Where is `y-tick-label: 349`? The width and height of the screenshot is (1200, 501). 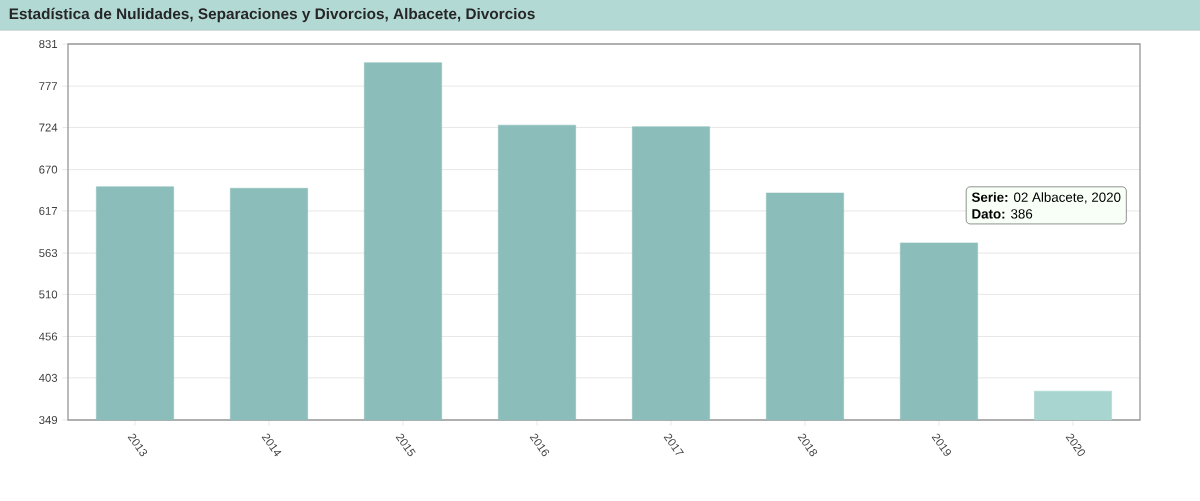 y-tick-label: 349 is located at coordinates (48, 420).